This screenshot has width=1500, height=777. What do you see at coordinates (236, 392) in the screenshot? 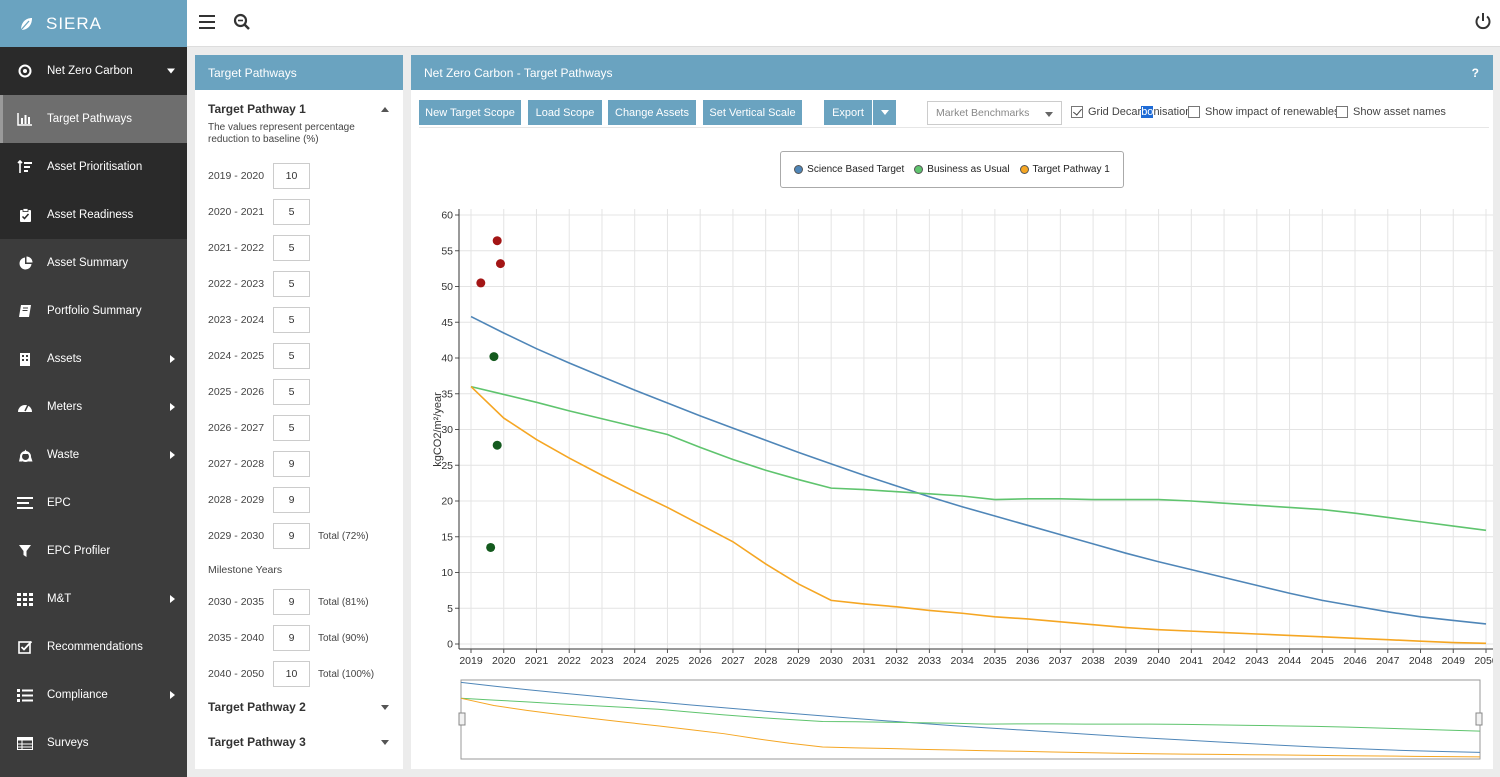
I see `period-label: 2025 - 2026` at bounding box center [236, 392].